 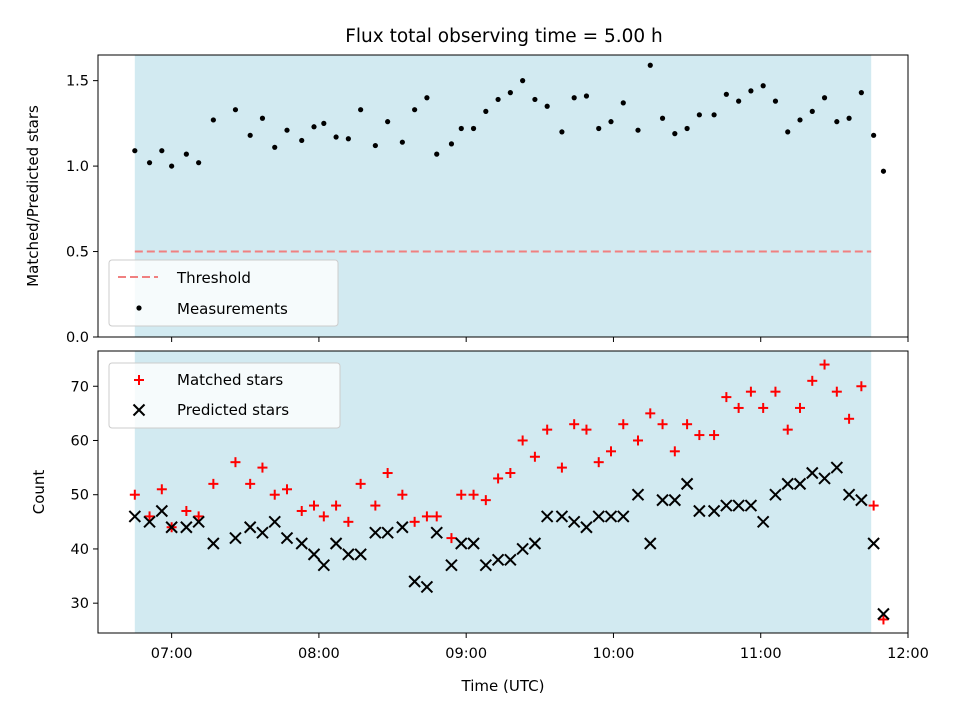 I want to click on ratio-legend-box, so click(x=223, y=293).